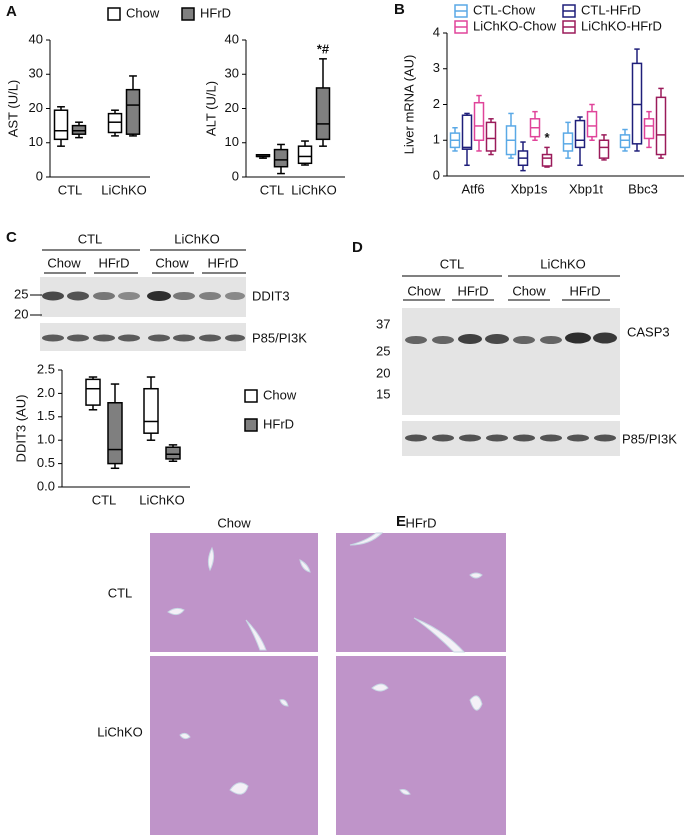  What do you see at coordinates (271, 295) in the screenshot?
I see `band-label: DDIT3` at bounding box center [271, 295].